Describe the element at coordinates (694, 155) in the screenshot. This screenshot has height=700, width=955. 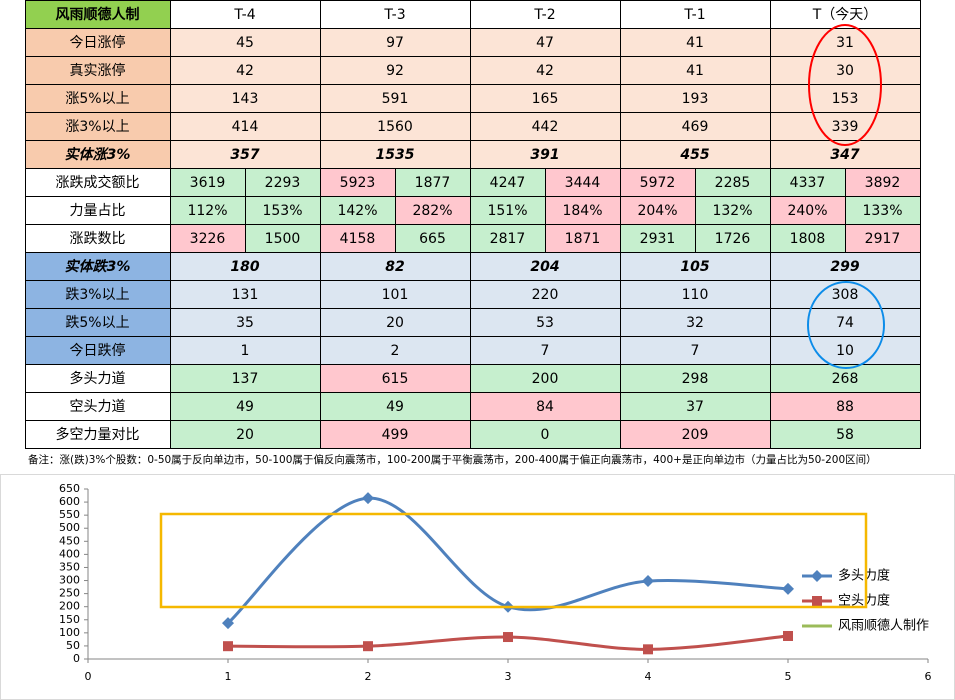
I see `cell-text: 455` at that location.